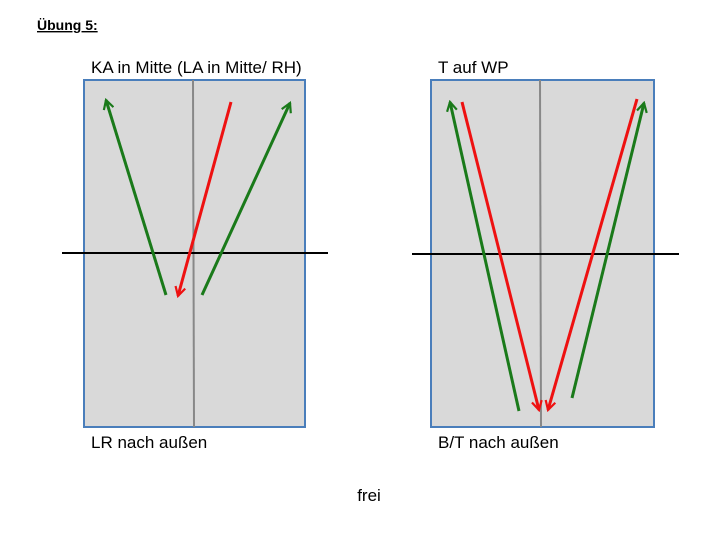 The width and height of the screenshot is (720, 540). I want to click on slide-title: Übung 5:, so click(67, 25).